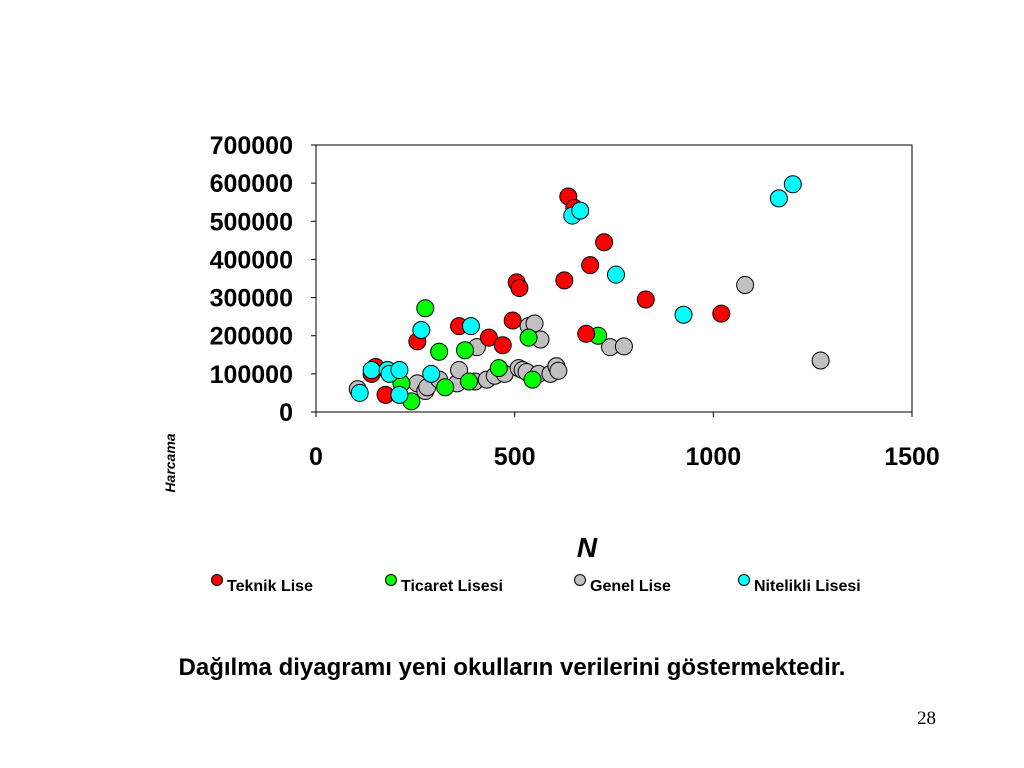 This screenshot has height=768, width=1024. Describe the element at coordinates (251, 299) in the screenshot. I see `y-tick-label: 300000` at that location.